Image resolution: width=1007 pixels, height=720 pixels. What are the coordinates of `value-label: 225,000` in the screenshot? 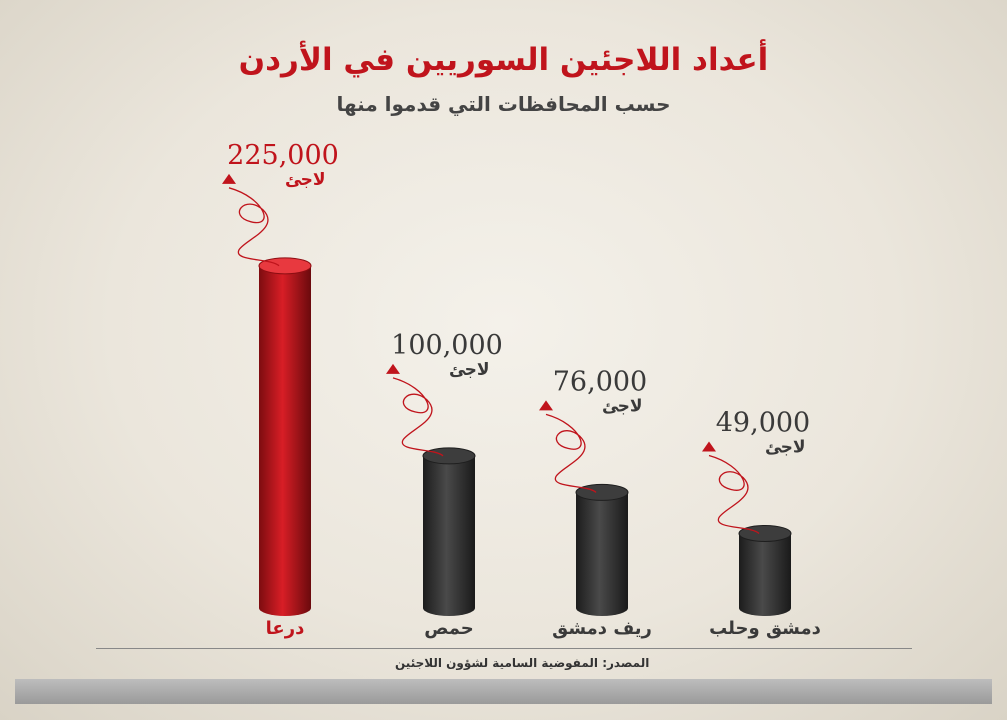 It's located at (283, 155).